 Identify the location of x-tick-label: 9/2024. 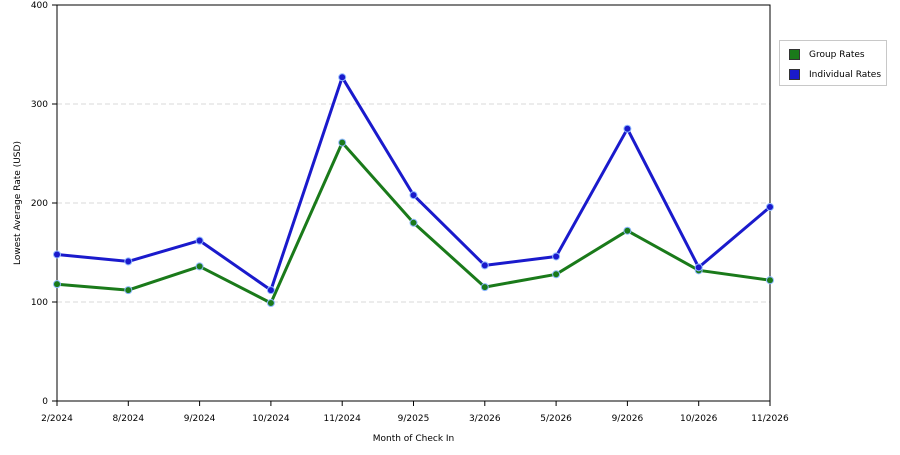
(200, 419).